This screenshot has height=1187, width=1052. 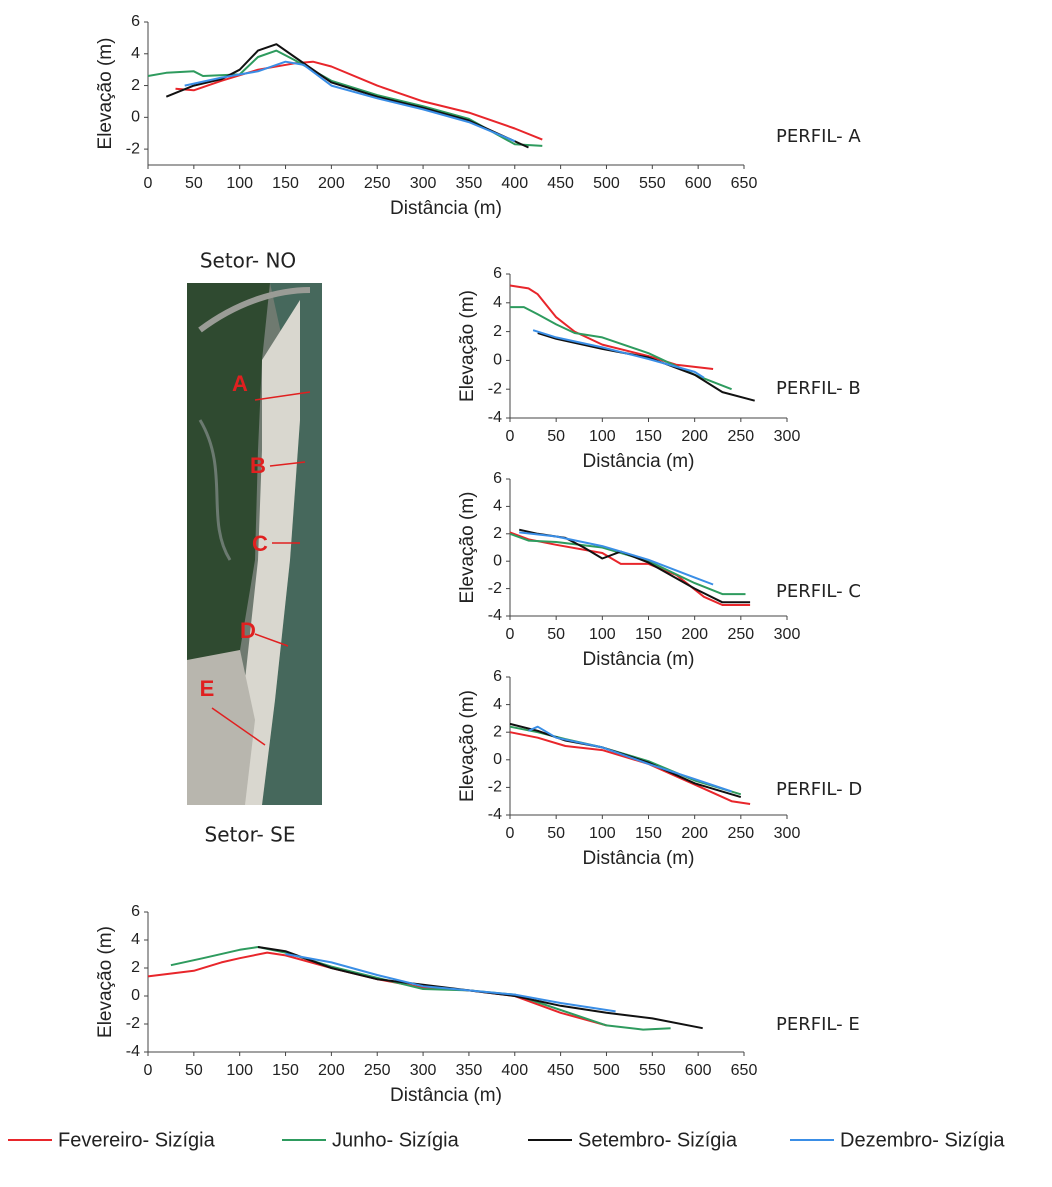 I want to click on beach, so click(x=267, y=552).